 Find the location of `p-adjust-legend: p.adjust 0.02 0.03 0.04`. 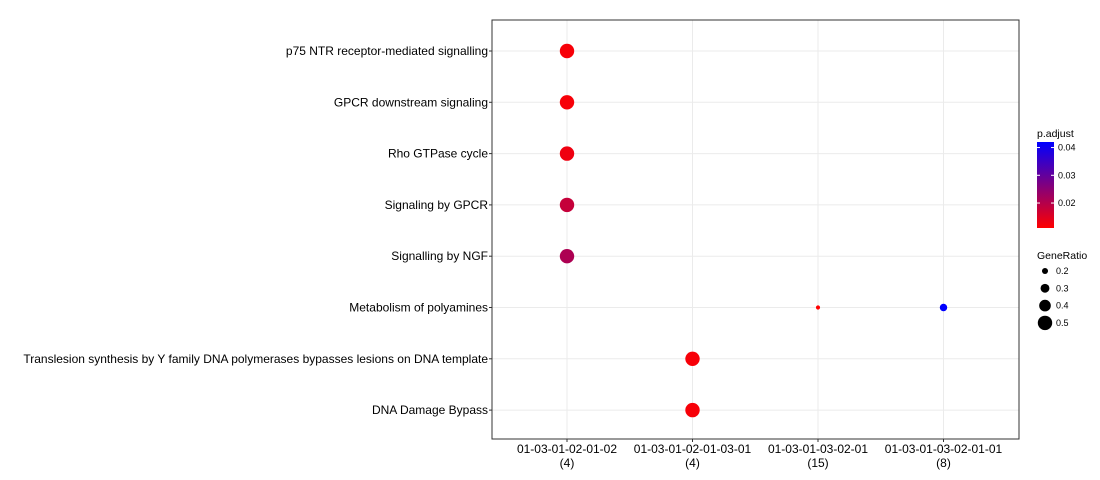

p-adjust-legend: p.adjust 0.02 0.03 0.04 is located at coordinates (1056, 178).